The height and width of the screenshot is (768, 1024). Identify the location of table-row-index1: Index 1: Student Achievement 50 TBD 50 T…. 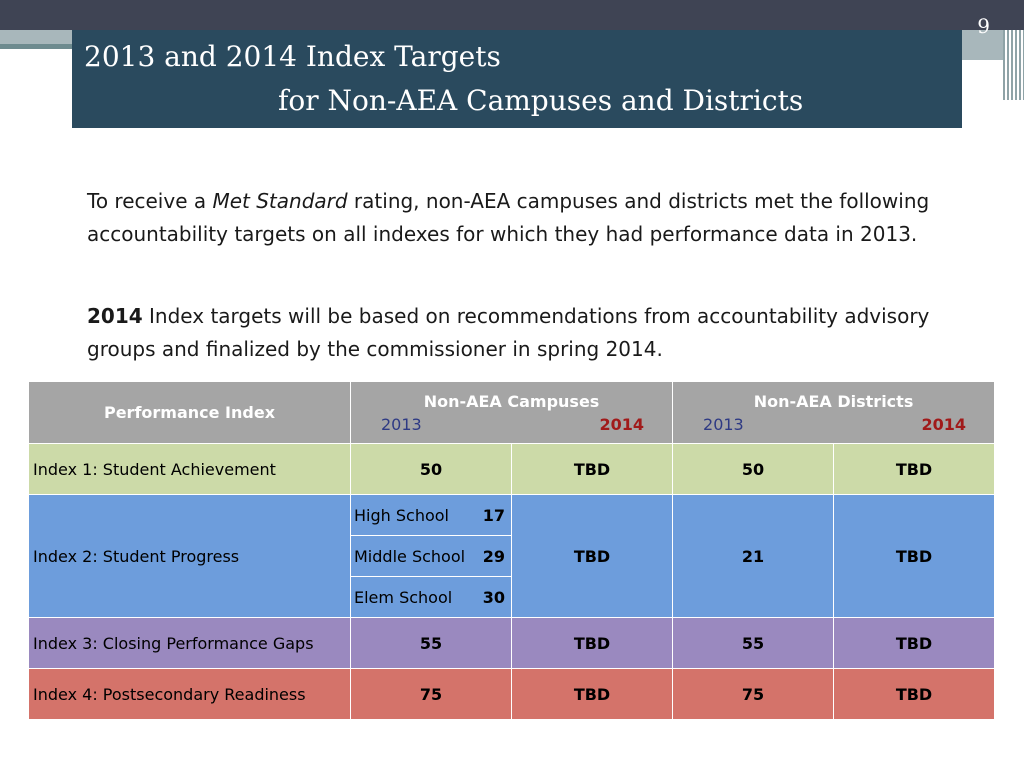
(512, 469).